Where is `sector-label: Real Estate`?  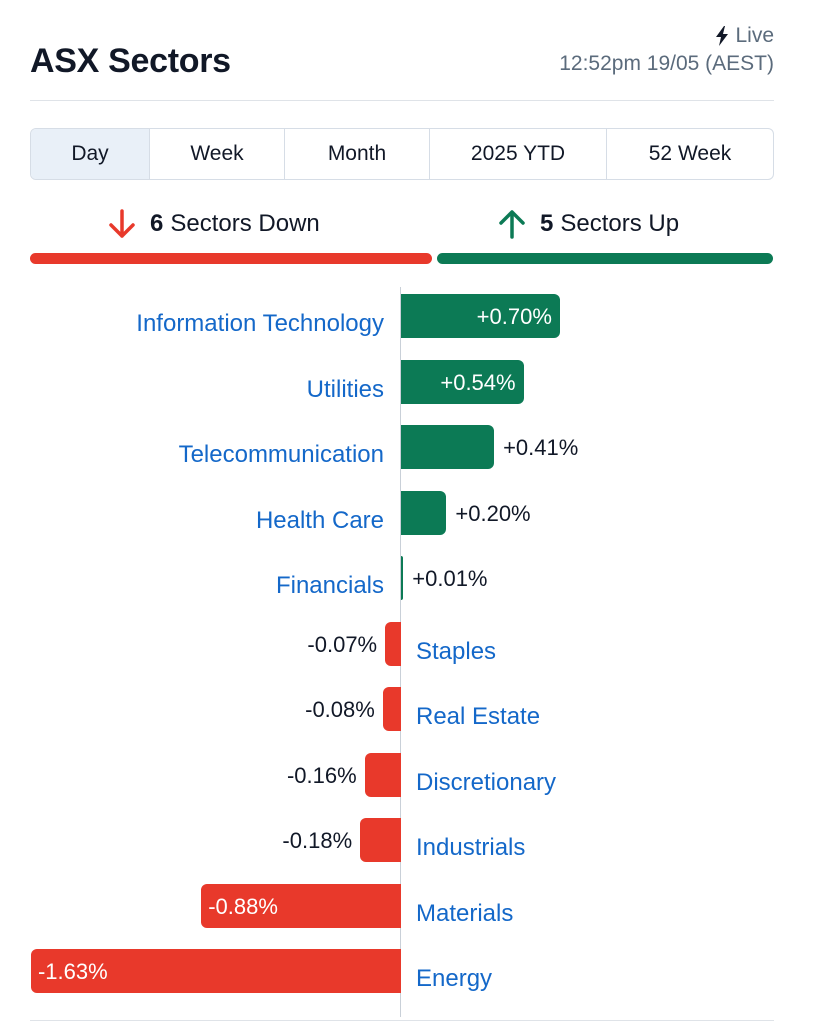 sector-label: Real Estate is located at coordinates (478, 716).